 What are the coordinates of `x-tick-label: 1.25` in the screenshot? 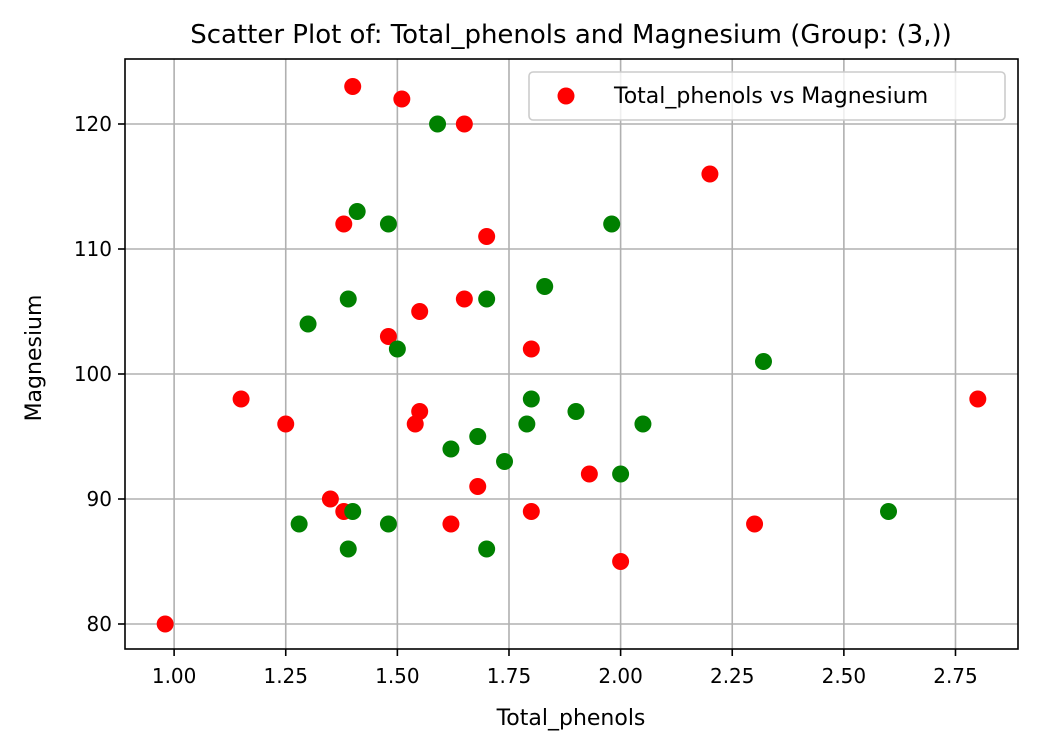 It's located at (285, 676).